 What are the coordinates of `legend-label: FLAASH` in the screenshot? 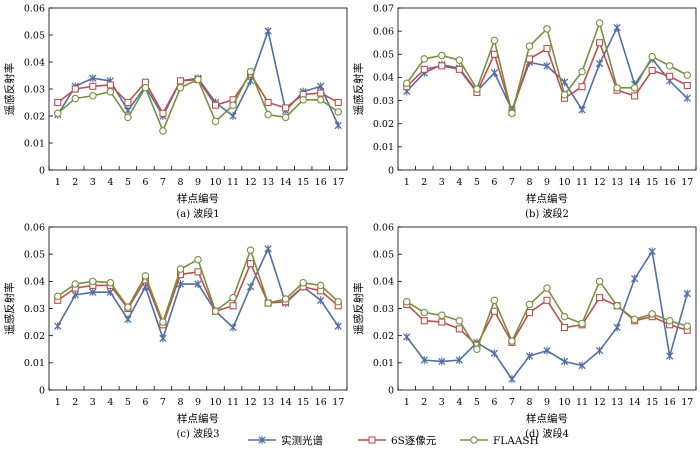 It's located at (516, 441).